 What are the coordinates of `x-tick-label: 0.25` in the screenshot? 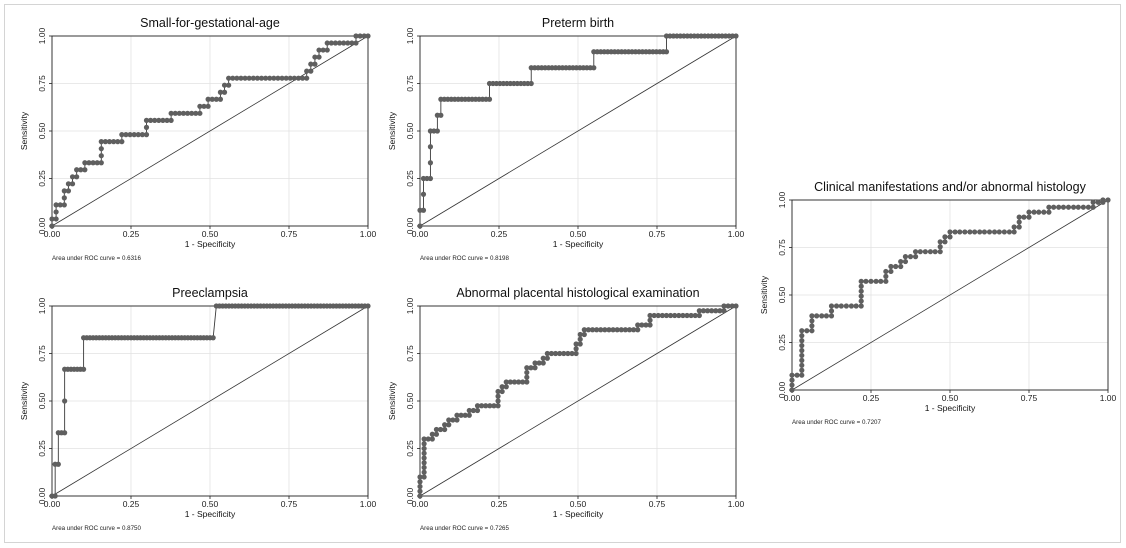 It's located at (499, 504).